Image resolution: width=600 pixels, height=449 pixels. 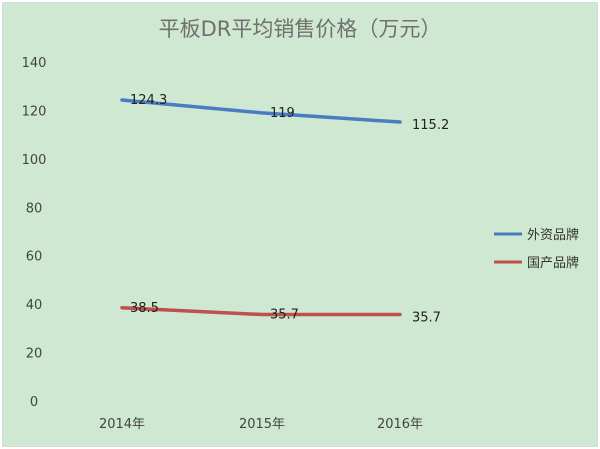 What do you see at coordinates (300, 29) in the screenshot?
I see `chart-title: 平板DR平均销售价格（万元）` at bounding box center [300, 29].